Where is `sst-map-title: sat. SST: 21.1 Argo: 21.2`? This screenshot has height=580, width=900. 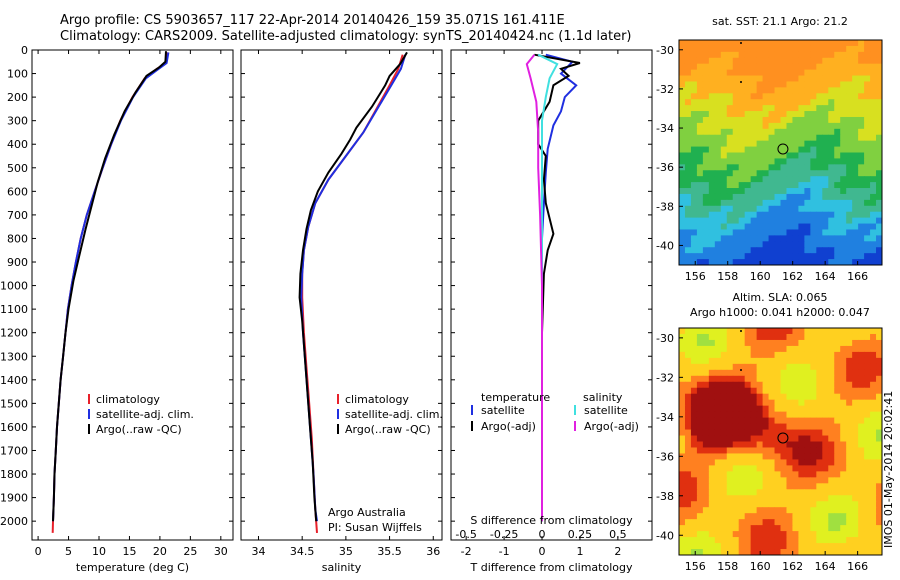
sst-map-title: sat. SST: 21.1 Argo: 21.2 is located at coordinates (780, 21).